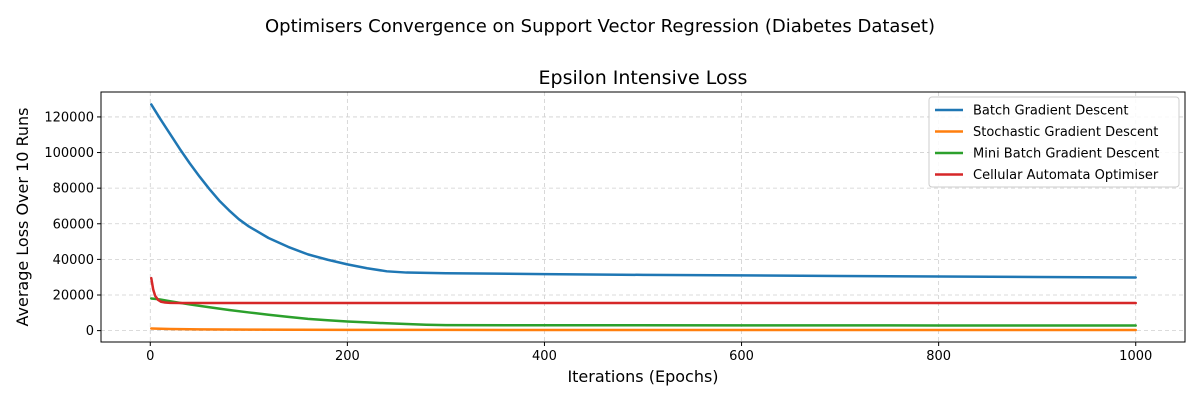  I want to click on x-tick-label: 400, so click(544, 356).